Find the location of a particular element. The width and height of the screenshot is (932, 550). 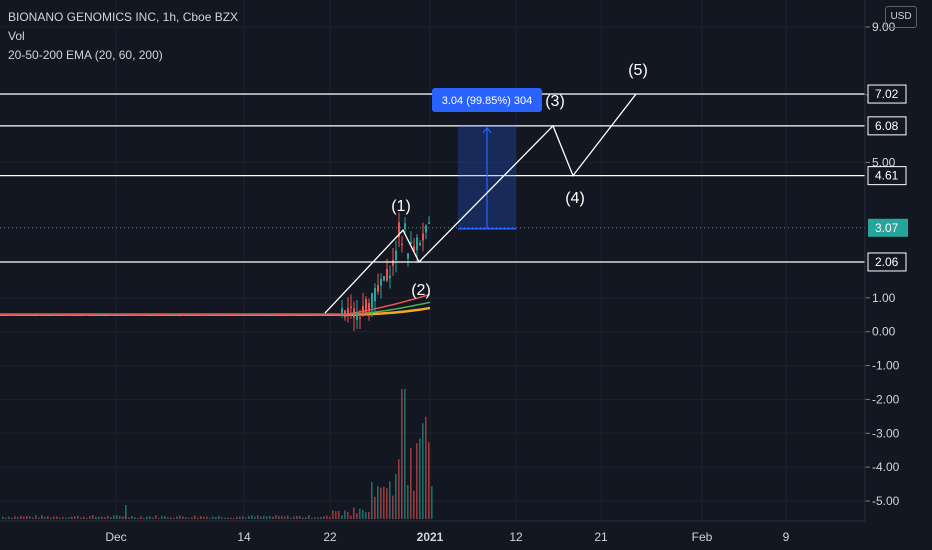

wave-label-2: (2) is located at coordinates (421, 290).